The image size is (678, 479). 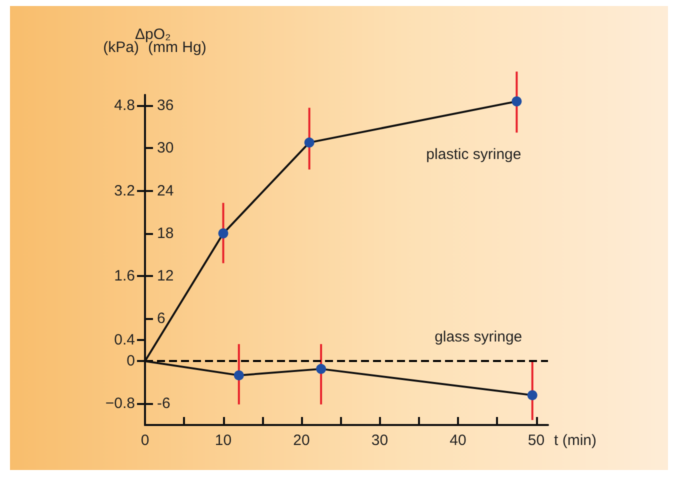 What do you see at coordinates (120, 403) in the screenshot?
I see `y2-tick-label: −0.8` at bounding box center [120, 403].